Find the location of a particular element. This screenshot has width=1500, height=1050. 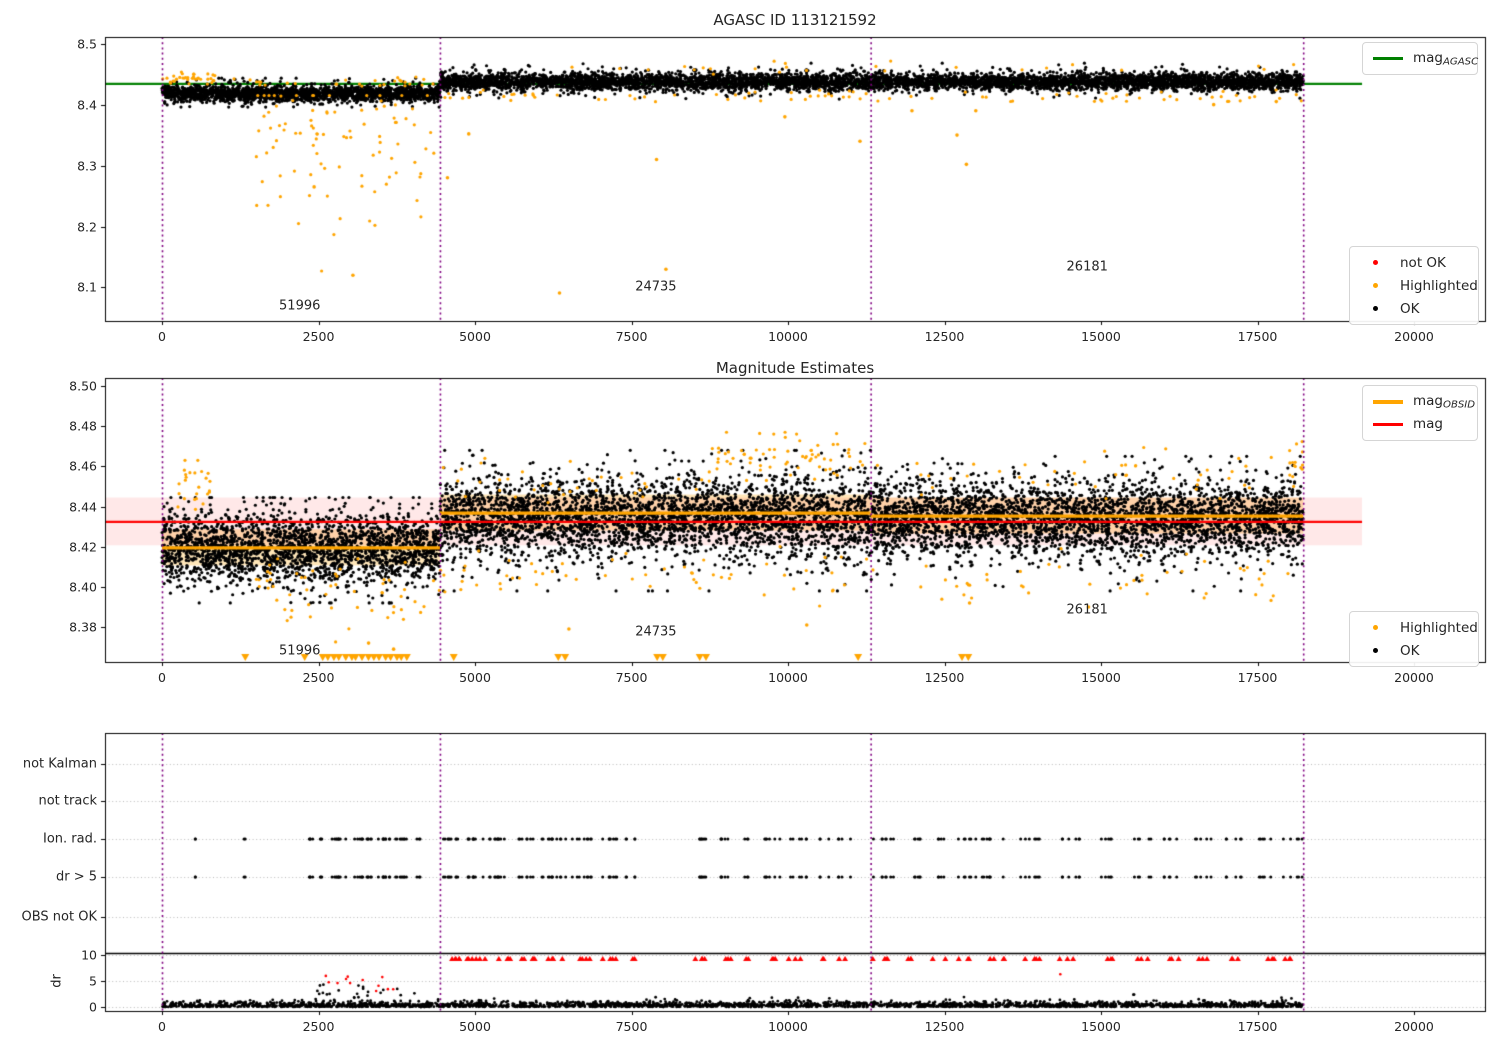

legend-label: mag is located at coordinates (1428, 423).